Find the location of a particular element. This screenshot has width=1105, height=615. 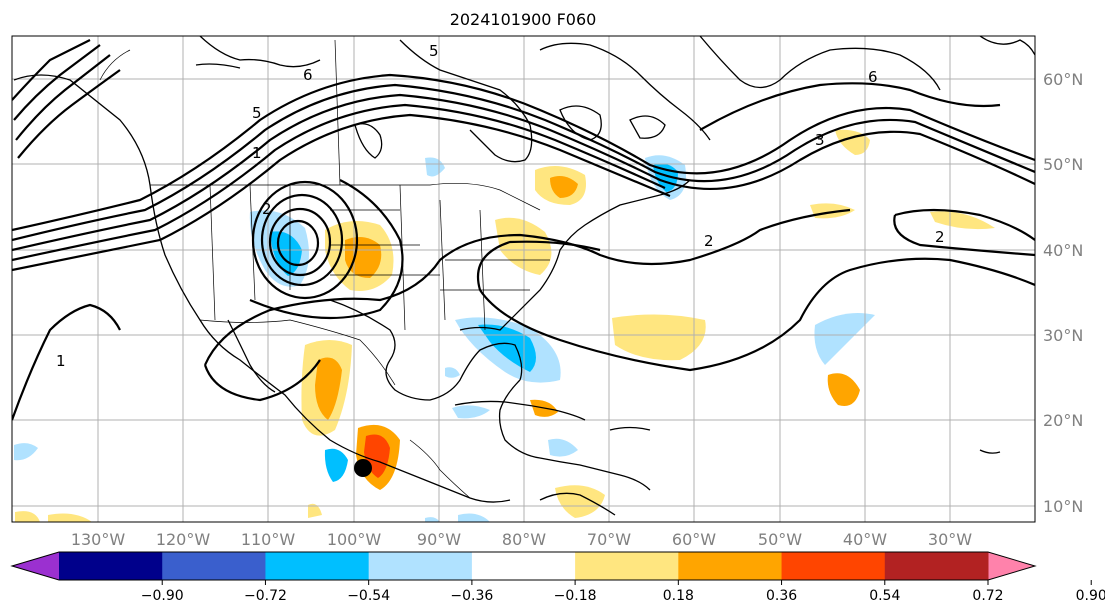

latitude-labels: 60°N 50°N 40°N 30°N 20°N 10°N is located at coordinates (1063, 293).